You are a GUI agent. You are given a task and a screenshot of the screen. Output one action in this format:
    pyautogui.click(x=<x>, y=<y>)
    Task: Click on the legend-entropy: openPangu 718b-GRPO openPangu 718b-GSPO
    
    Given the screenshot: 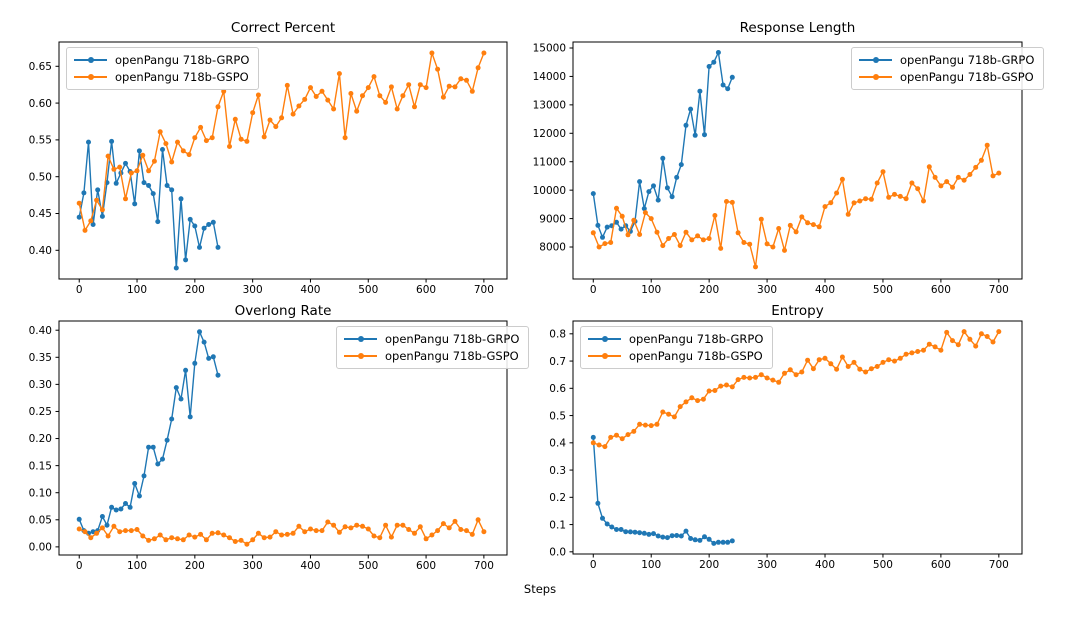 What is the action you would take?
    pyautogui.click(x=677, y=347)
    